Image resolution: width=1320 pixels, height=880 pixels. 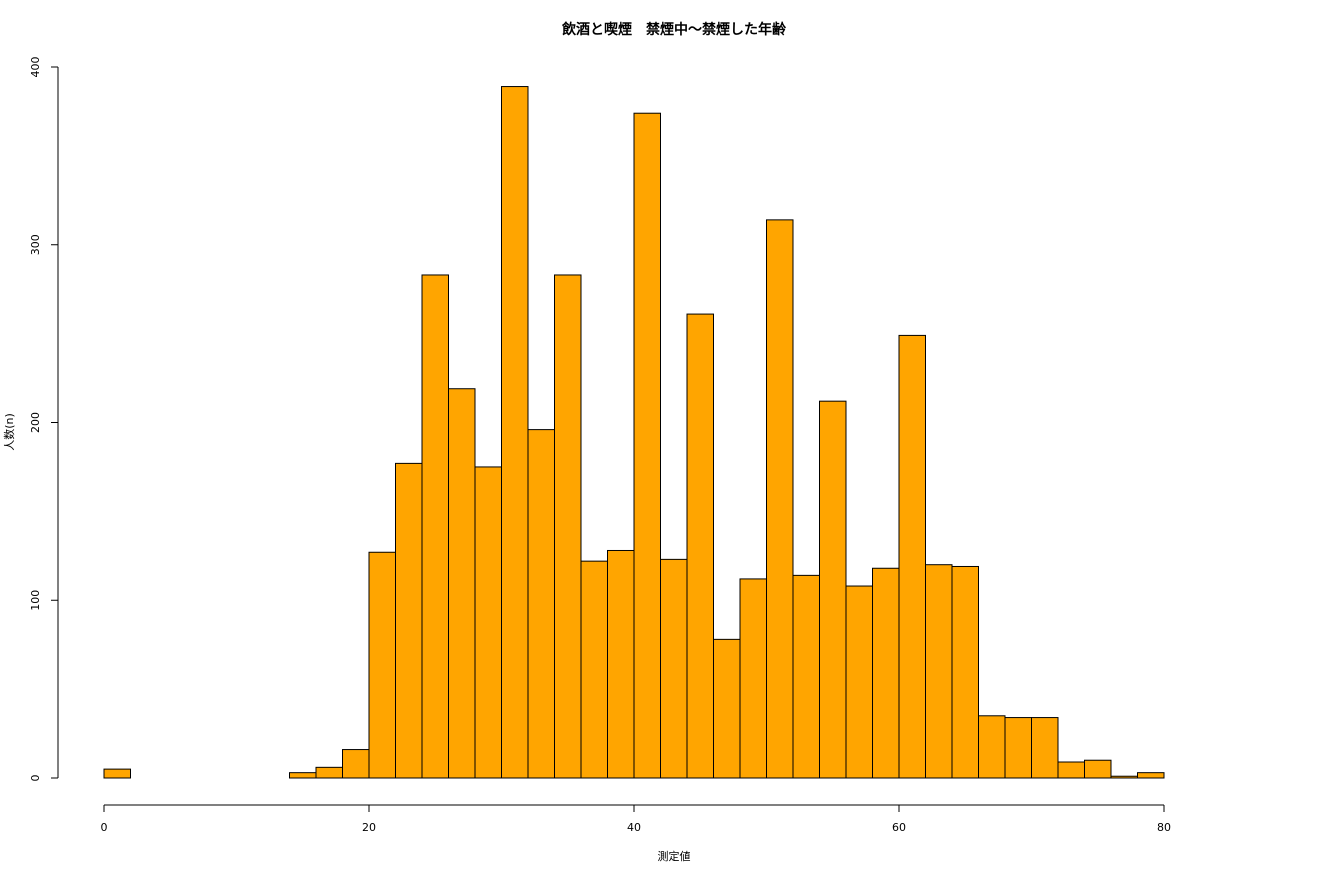 What do you see at coordinates (35, 244) in the screenshot?
I see `y-tick-label: 300` at bounding box center [35, 244].